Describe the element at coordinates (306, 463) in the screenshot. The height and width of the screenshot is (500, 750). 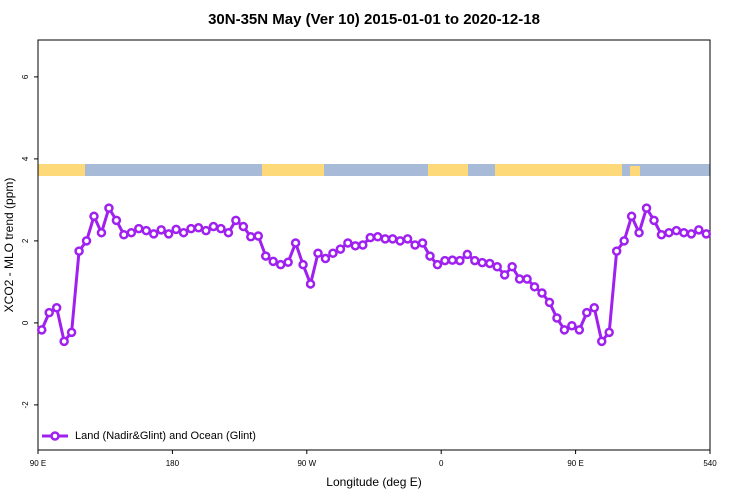
I see `x-tick-label: 90 W` at that location.